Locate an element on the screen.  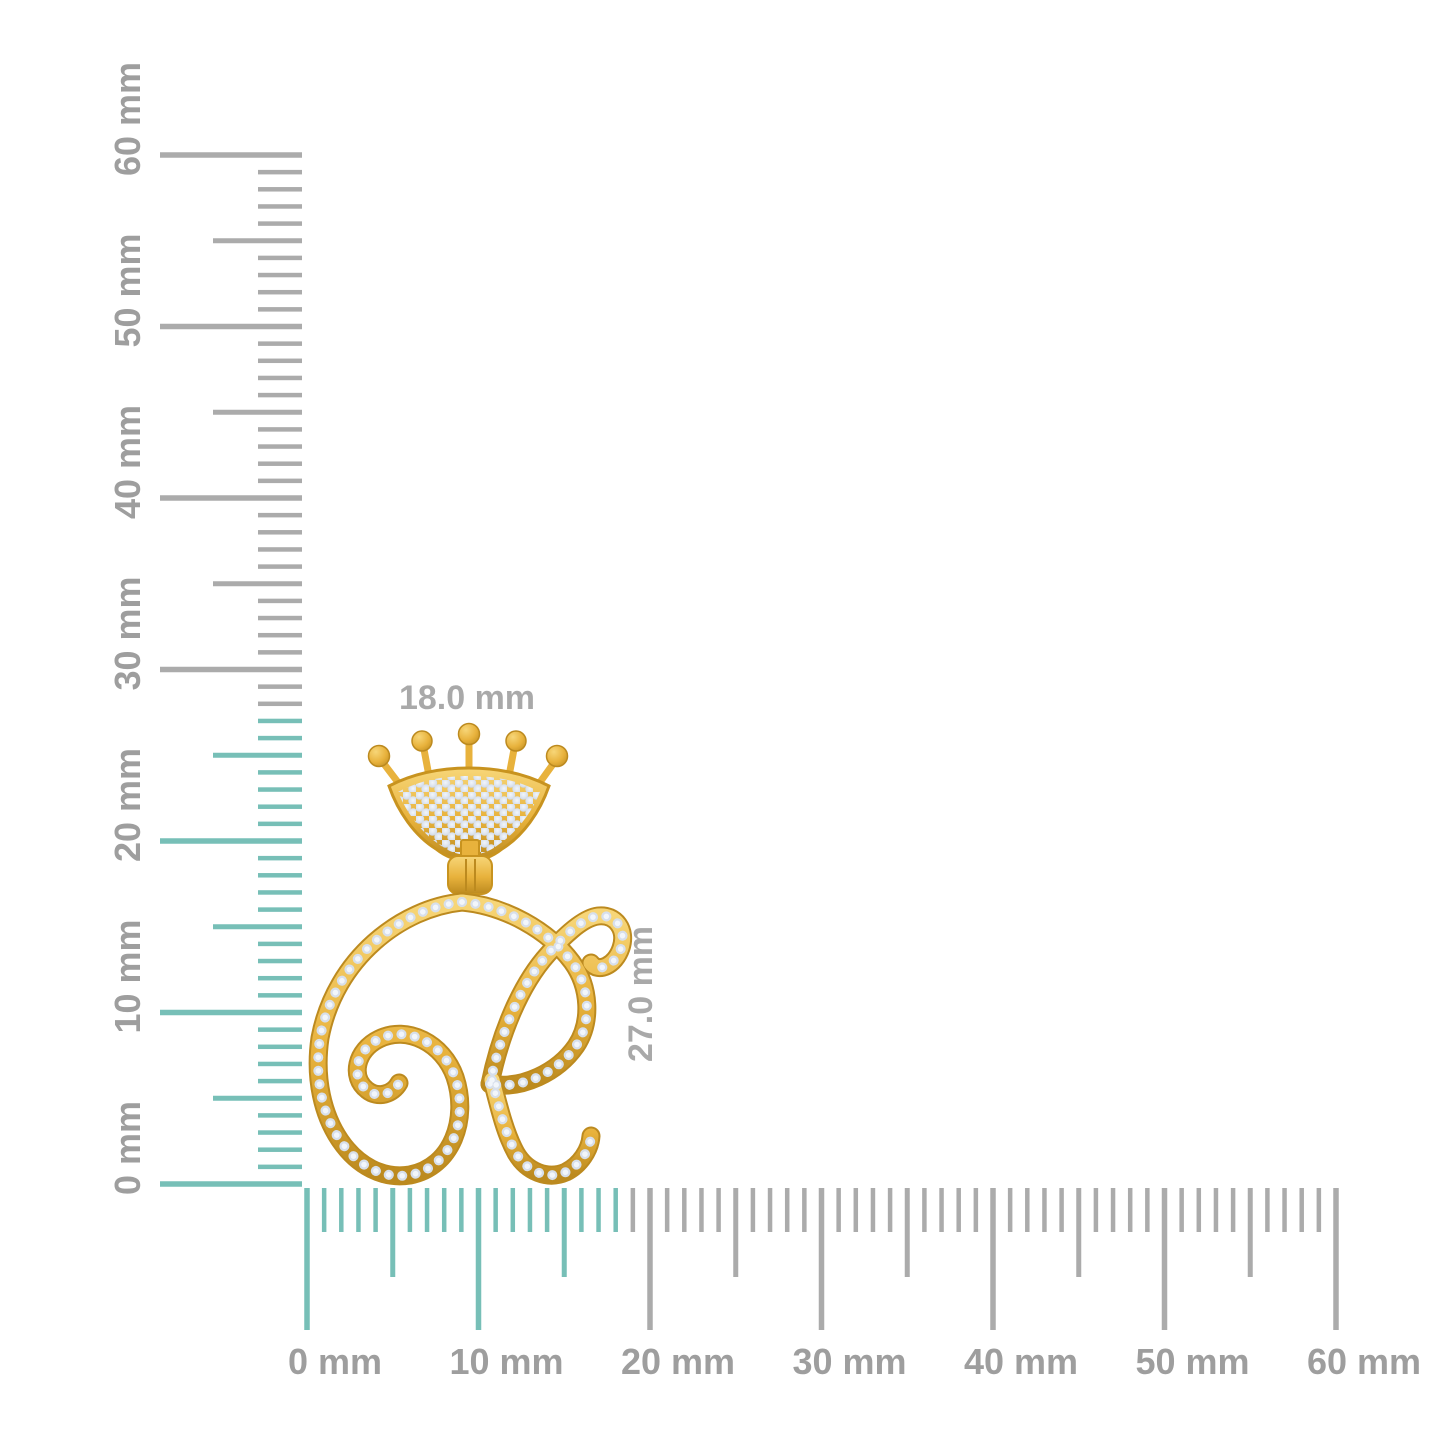
horizontal-ruler-tick-31mm is located at coordinates (838, 1210).